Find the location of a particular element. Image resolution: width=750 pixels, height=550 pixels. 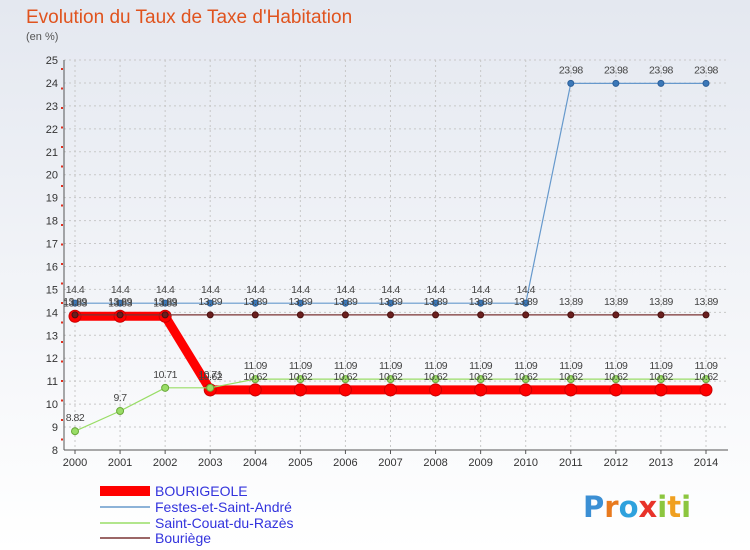

legend-label-3: Bouriège is located at coordinates (183, 538).